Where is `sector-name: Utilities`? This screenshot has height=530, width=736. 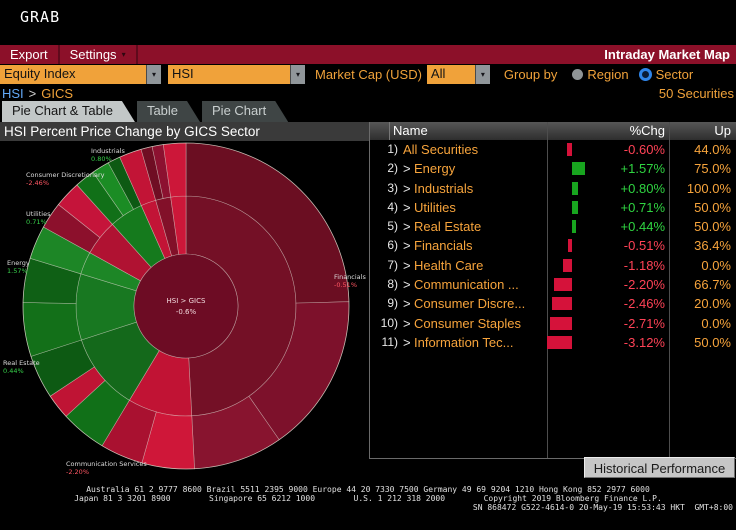
sector-name: Utilities is located at coordinates (435, 207).